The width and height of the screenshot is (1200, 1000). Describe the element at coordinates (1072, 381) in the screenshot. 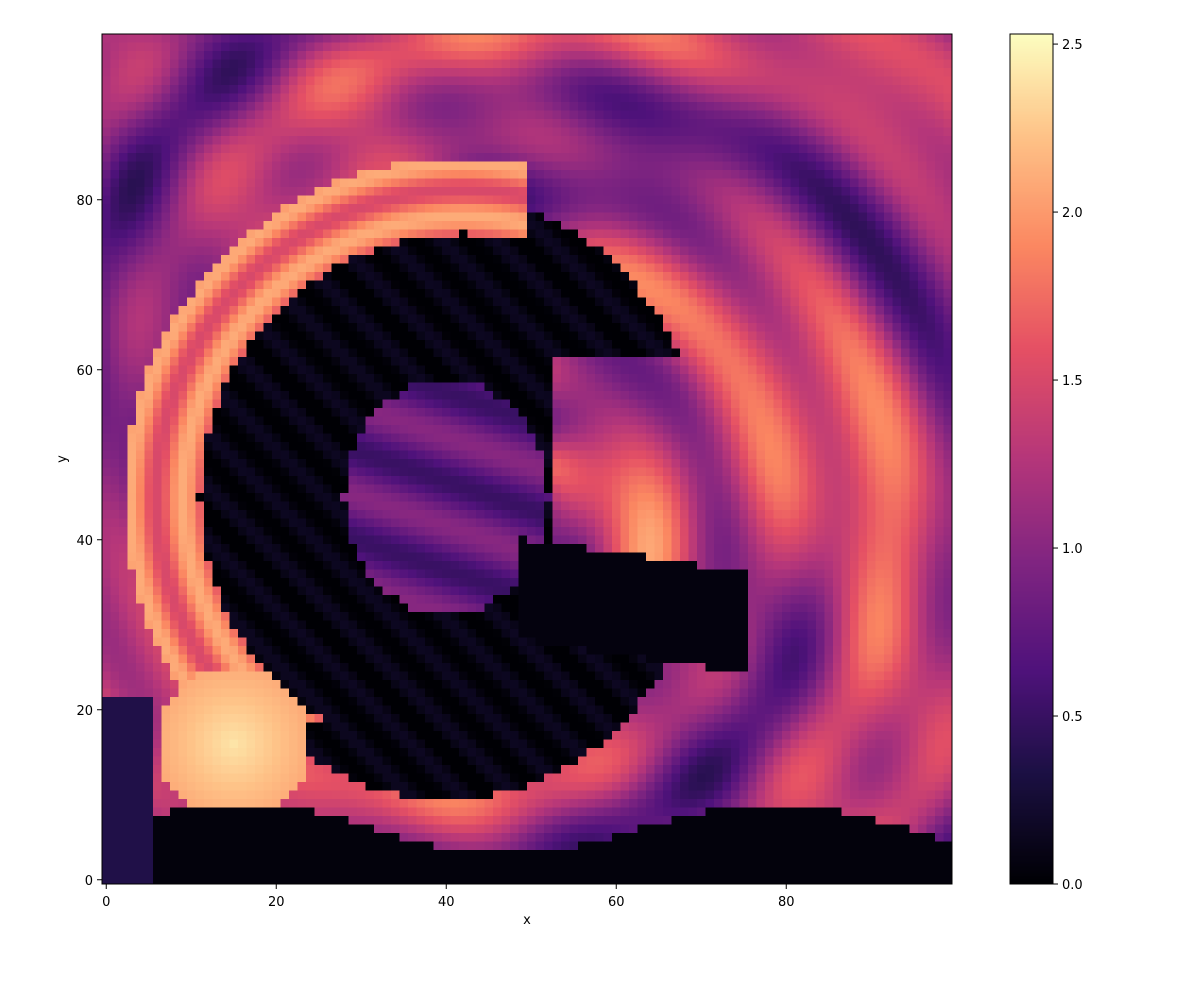

I see `colorbar-tick-label: 1.5` at that location.